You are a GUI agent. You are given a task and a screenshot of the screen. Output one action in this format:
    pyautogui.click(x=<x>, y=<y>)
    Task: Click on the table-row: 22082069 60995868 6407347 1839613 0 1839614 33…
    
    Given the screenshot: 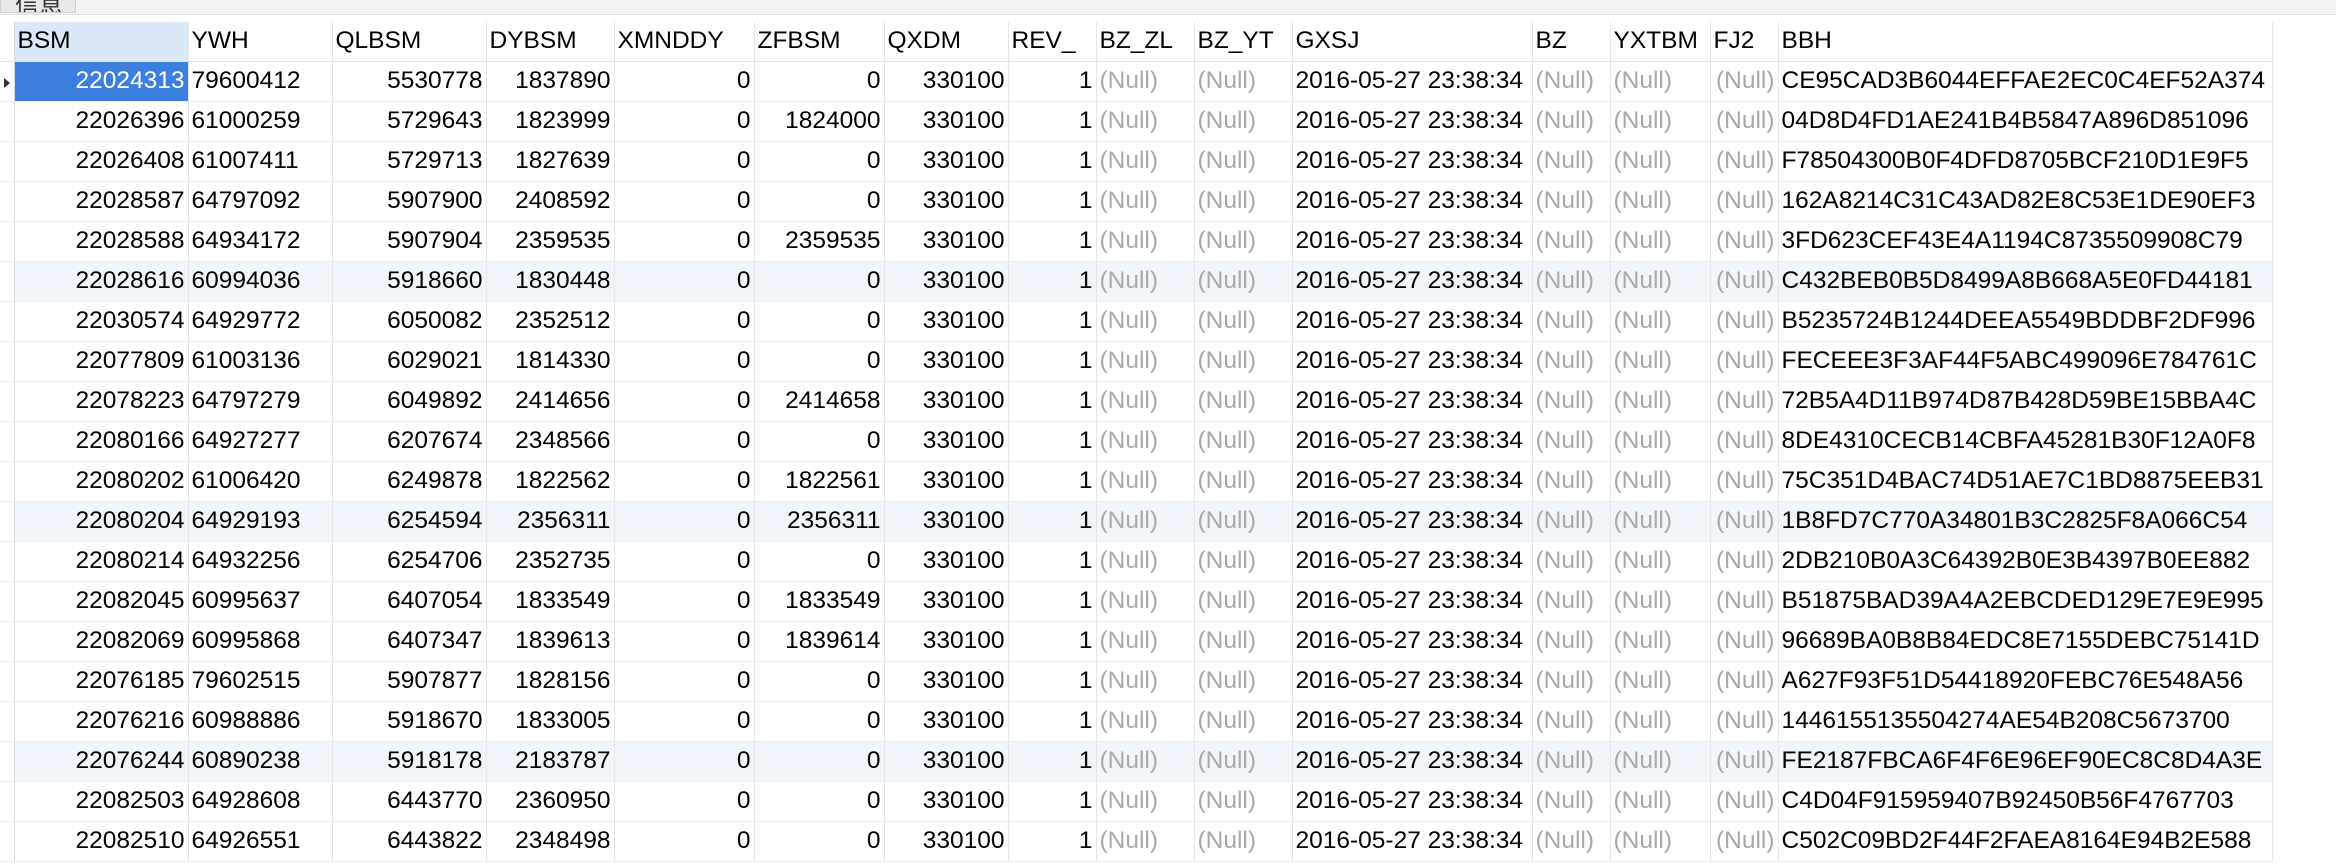 What is the action you would take?
    pyautogui.click(x=1136, y=641)
    